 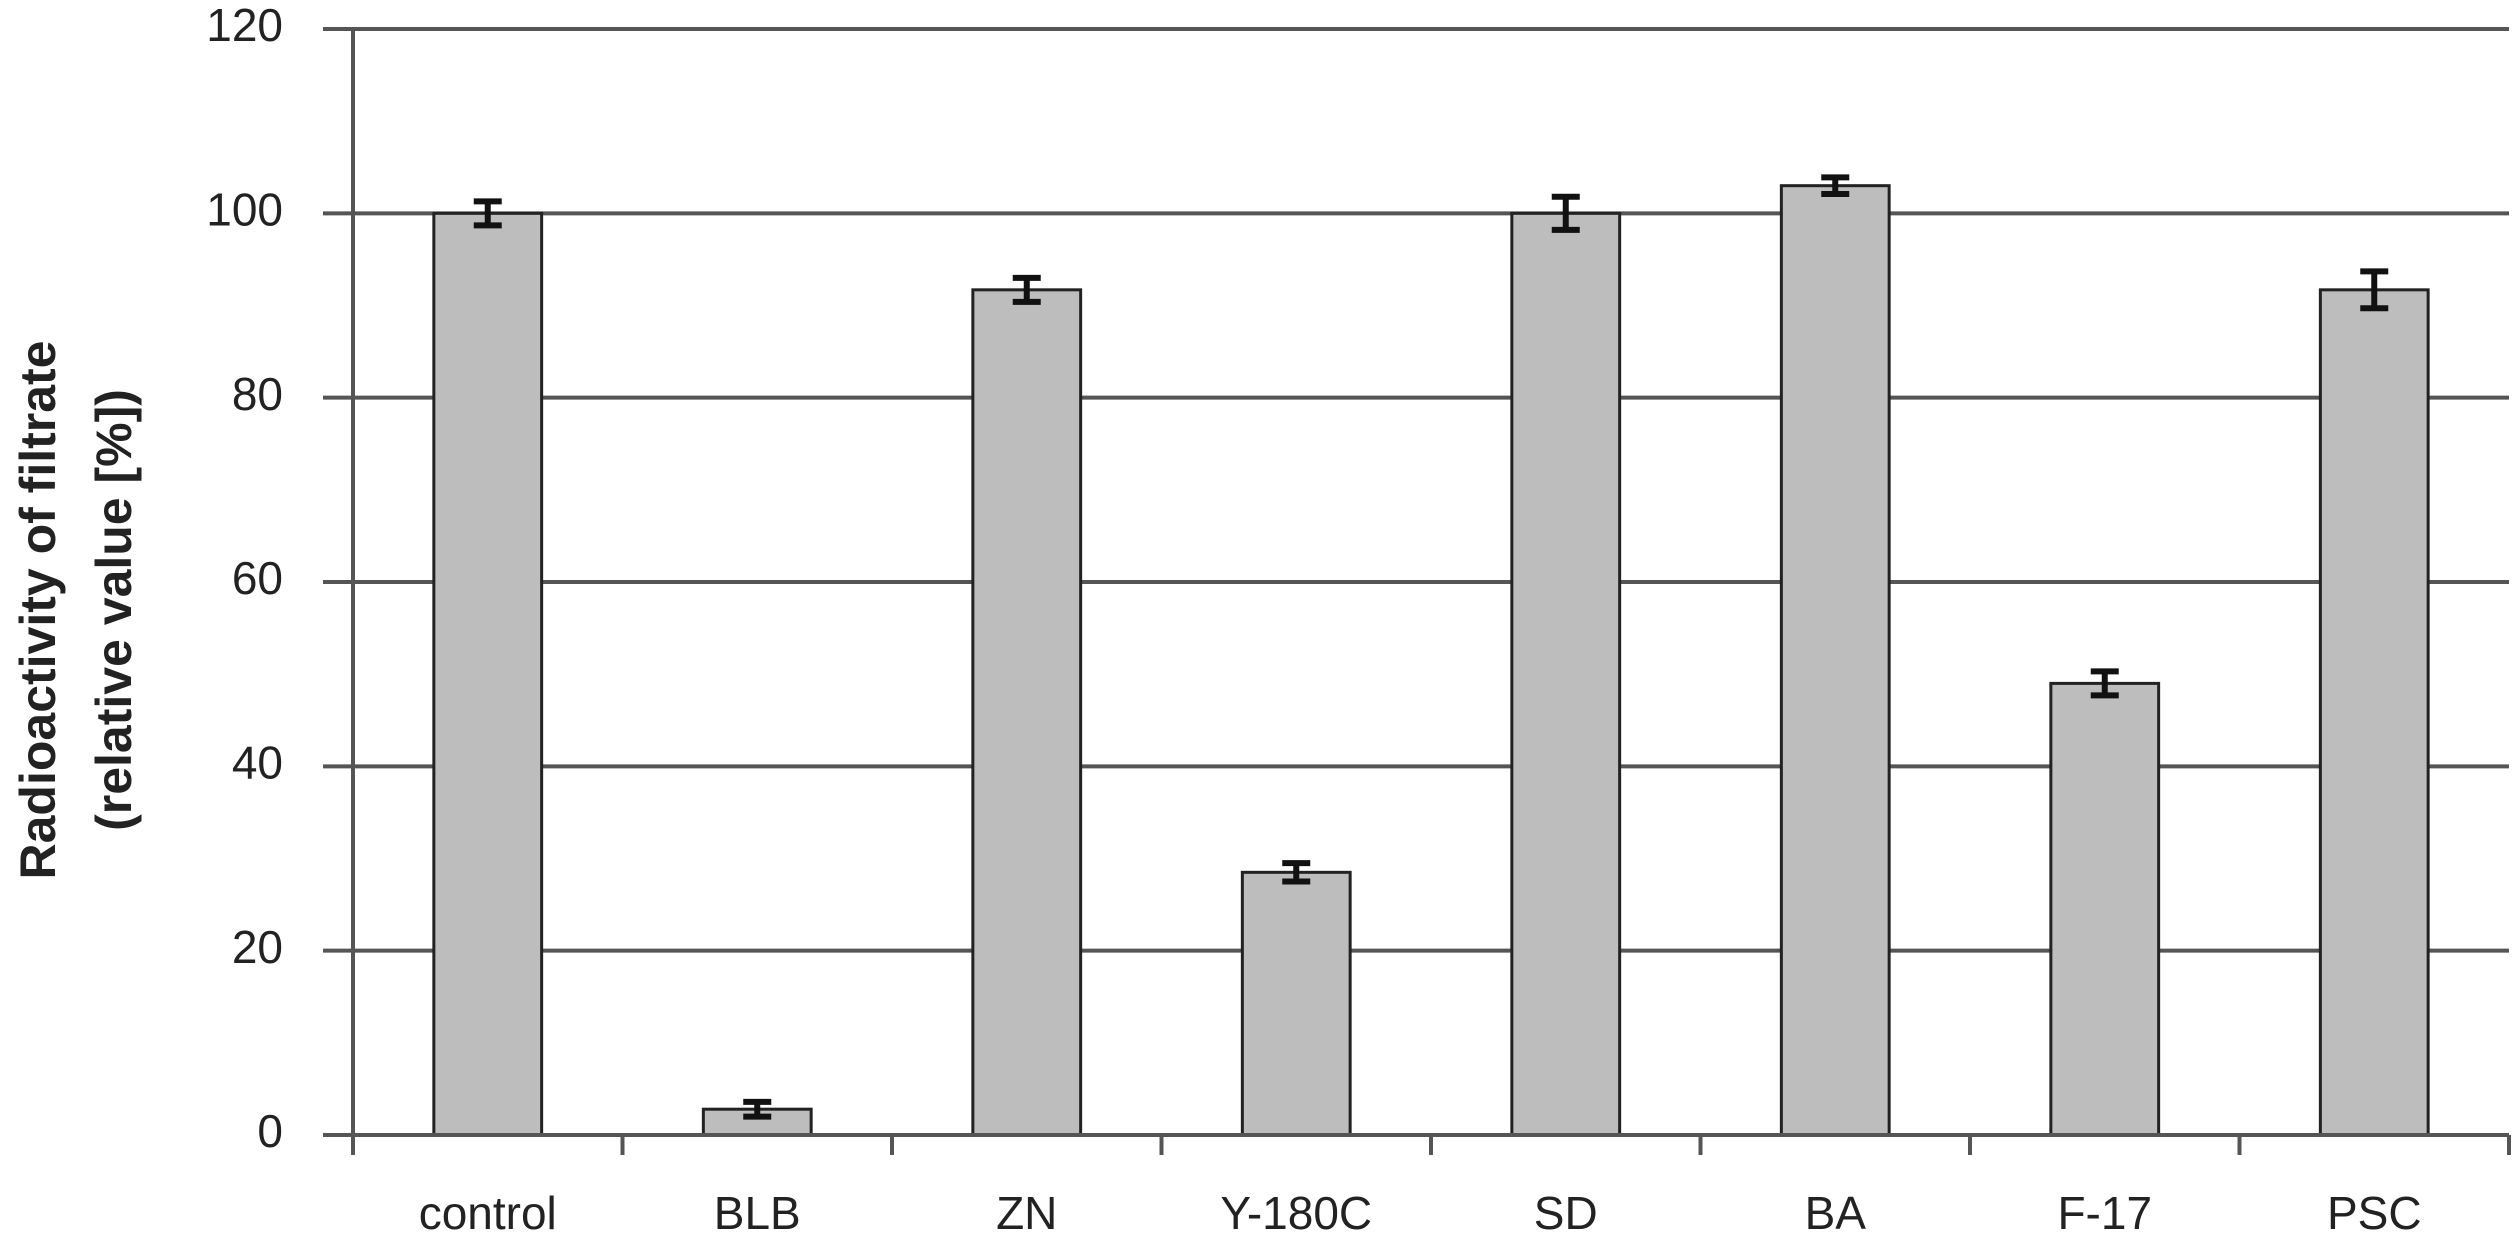 What do you see at coordinates (257, 947) in the screenshot?
I see `y-tick-label: 20` at bounding box center [257, 947].